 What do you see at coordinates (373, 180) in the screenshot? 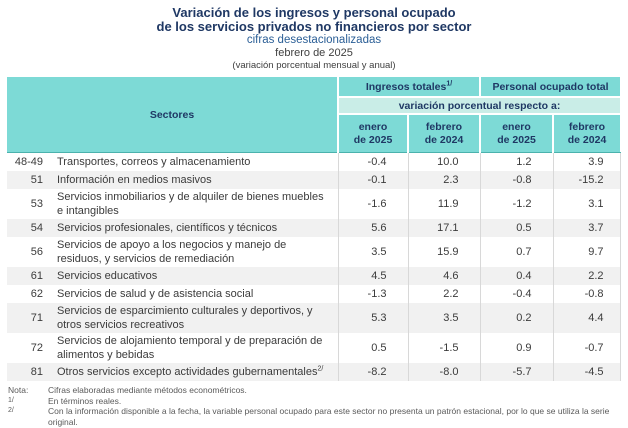
I see `value-cell: -0.1` at bounding box center [373, 180].